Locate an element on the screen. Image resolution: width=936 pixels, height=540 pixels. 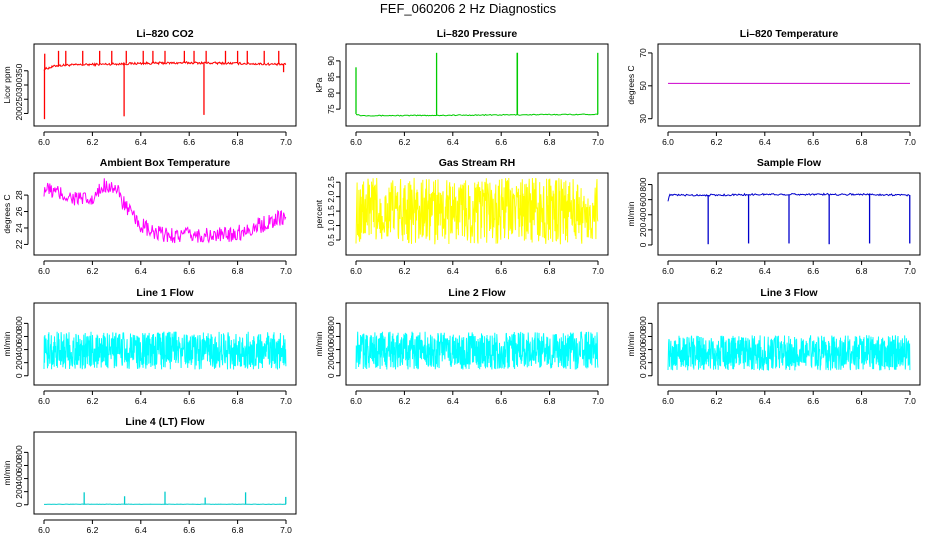
y-tick-label: 85 is located at coordinates (331, 77).